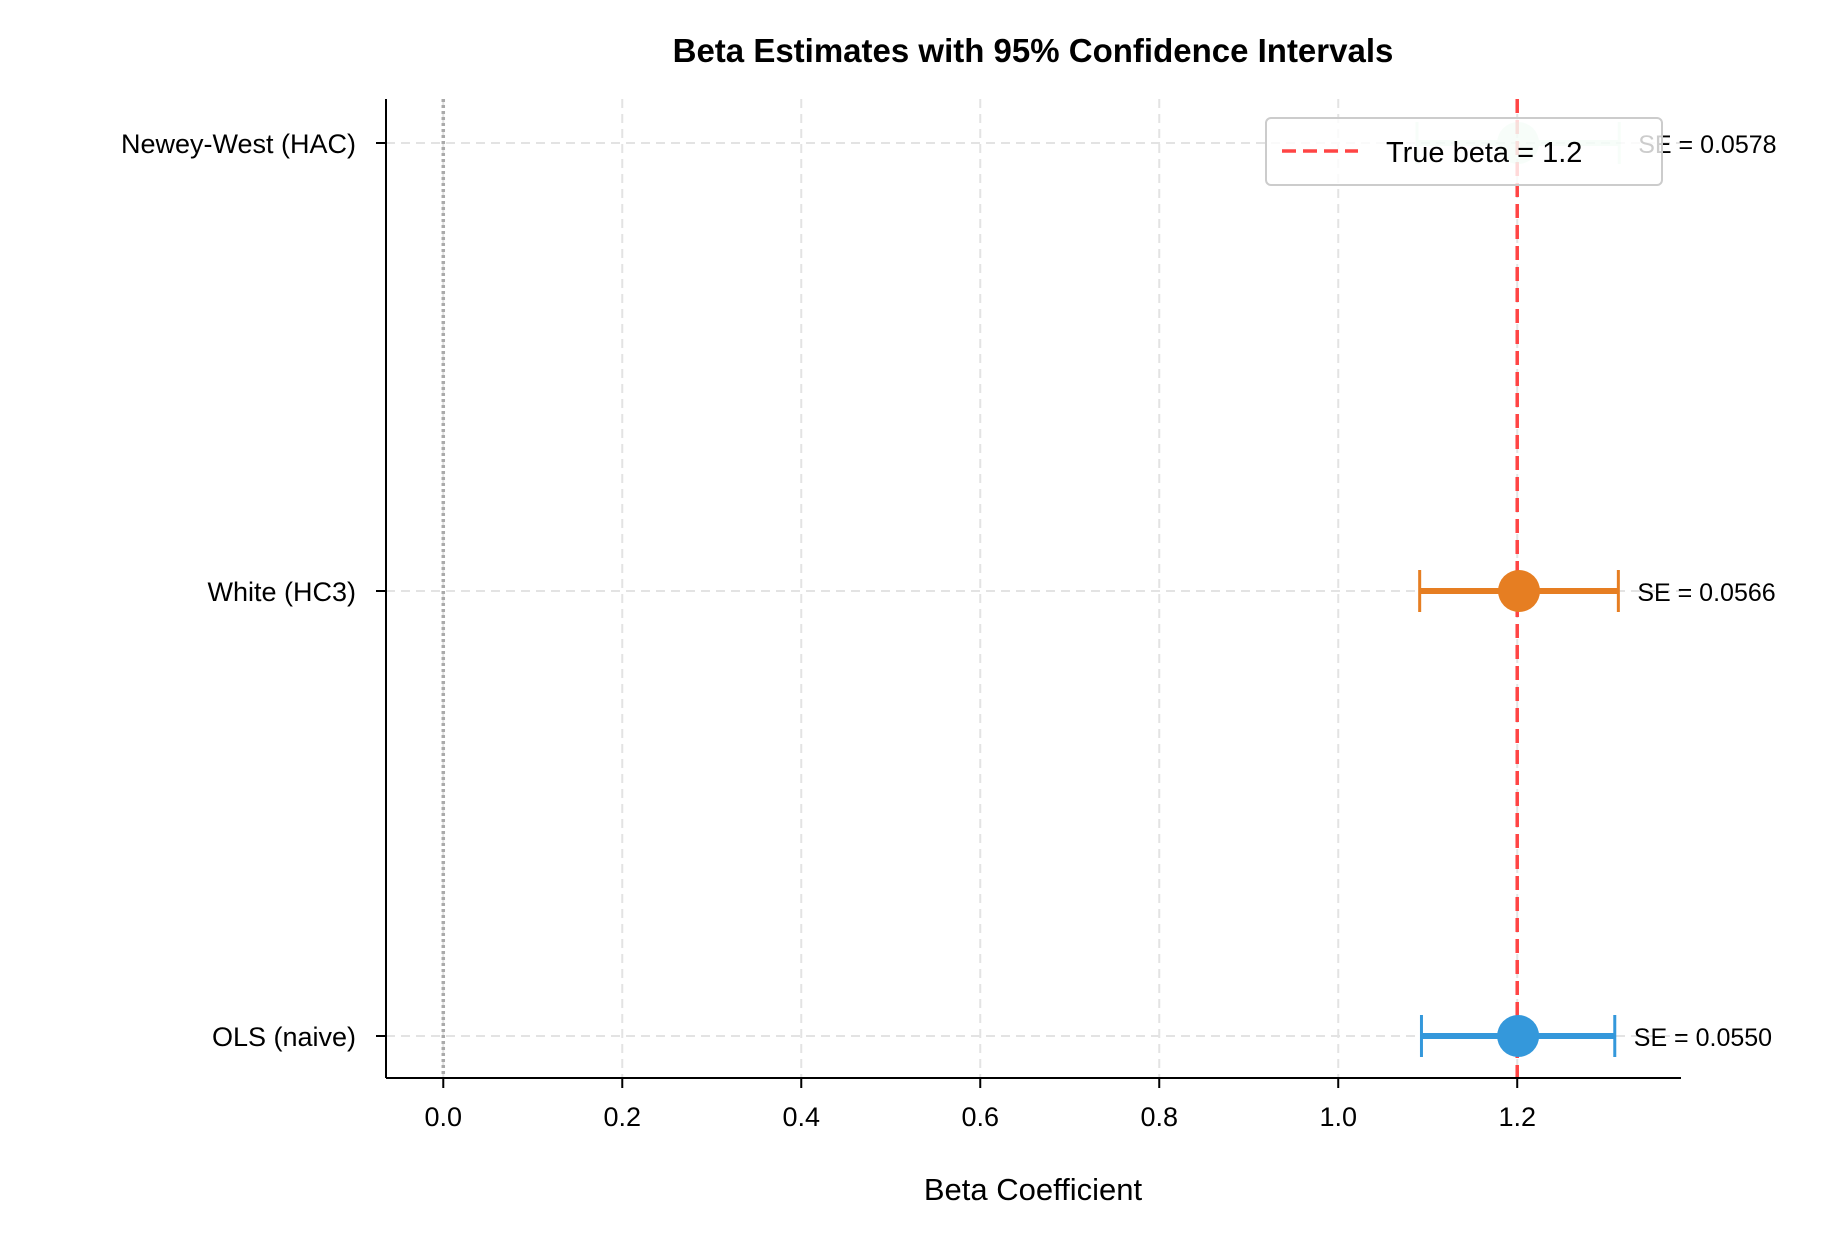 Image resolution: width=1835 pixels, height=1234 pixels. What do you see at coordinates (1484, 153) in the screenshot?
I see `legend-label-true-beta: True beta = 1.2` at bounding box center [1484, 153].